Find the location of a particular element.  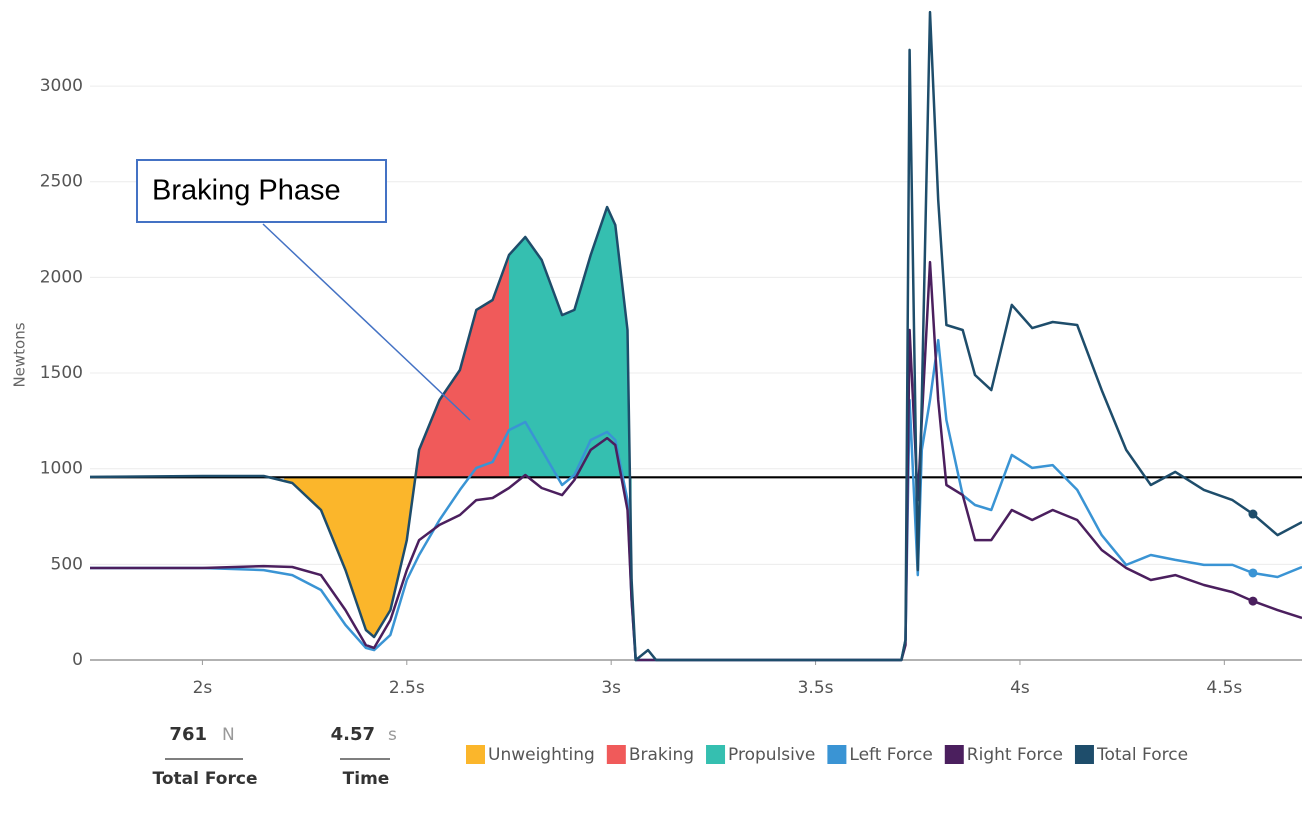

annotation-arrow is located at coordinates (366, 322).